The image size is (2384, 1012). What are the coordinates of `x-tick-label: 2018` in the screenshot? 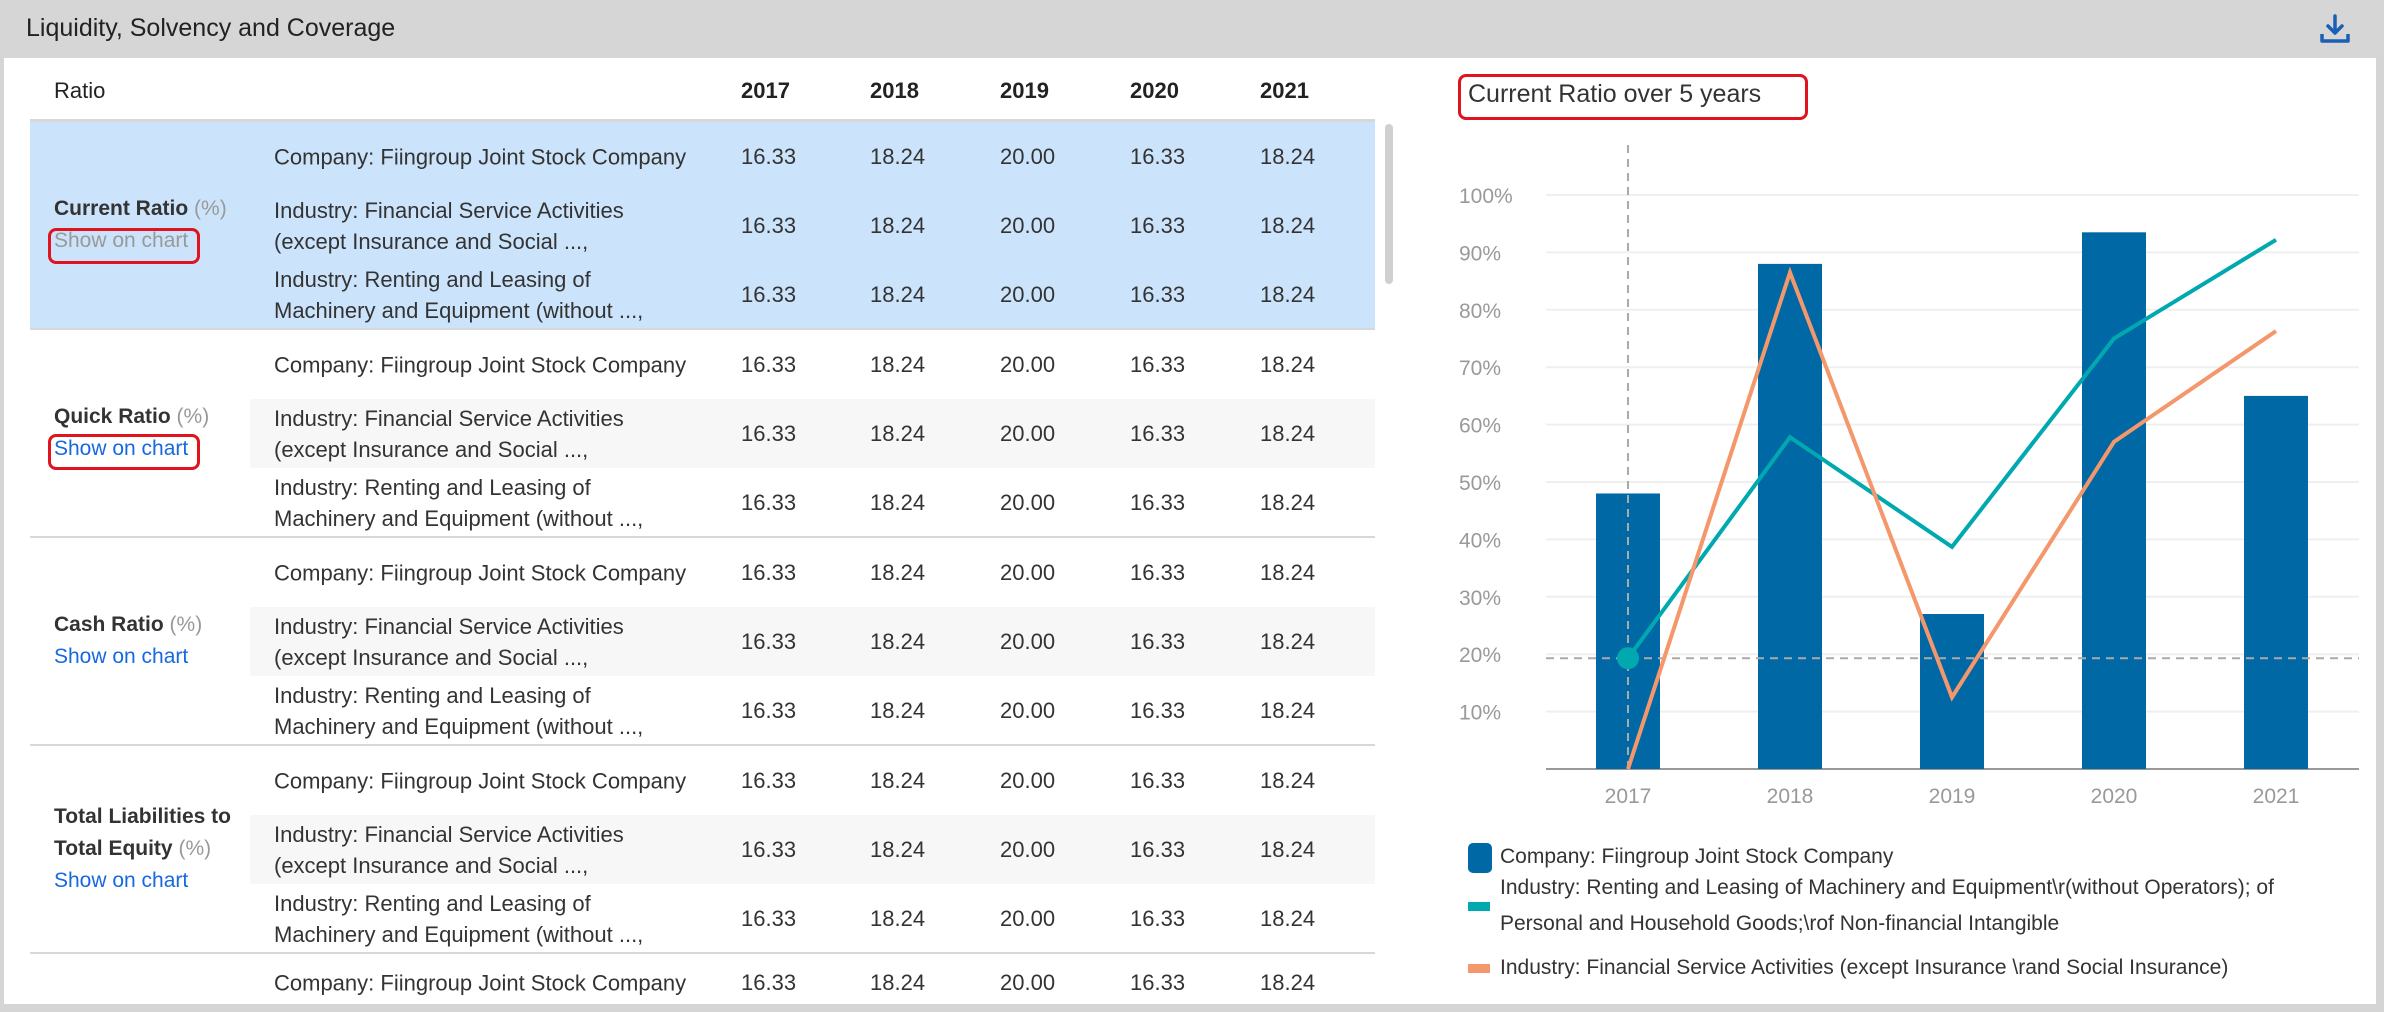 It's located at (1790, 796).